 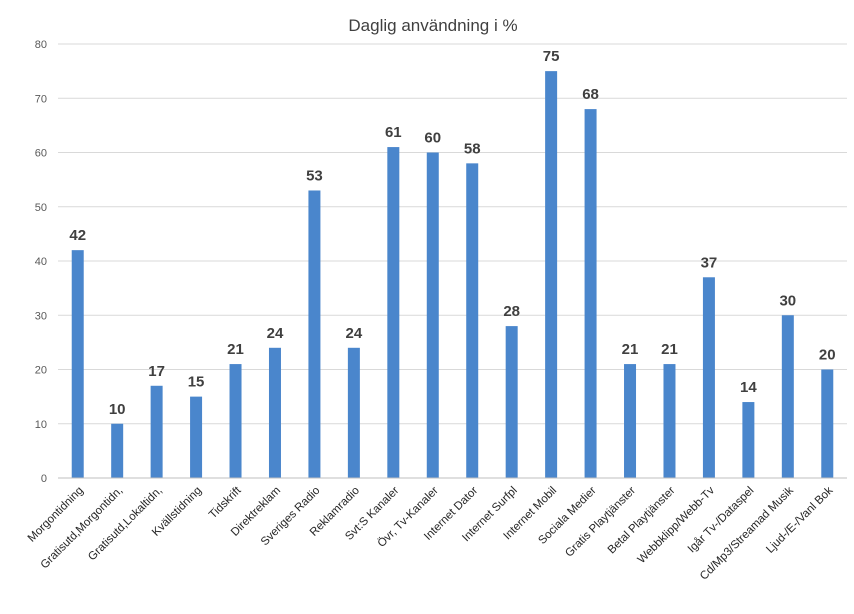 I want to click on data-label: 60, so click(x=432, y=138).